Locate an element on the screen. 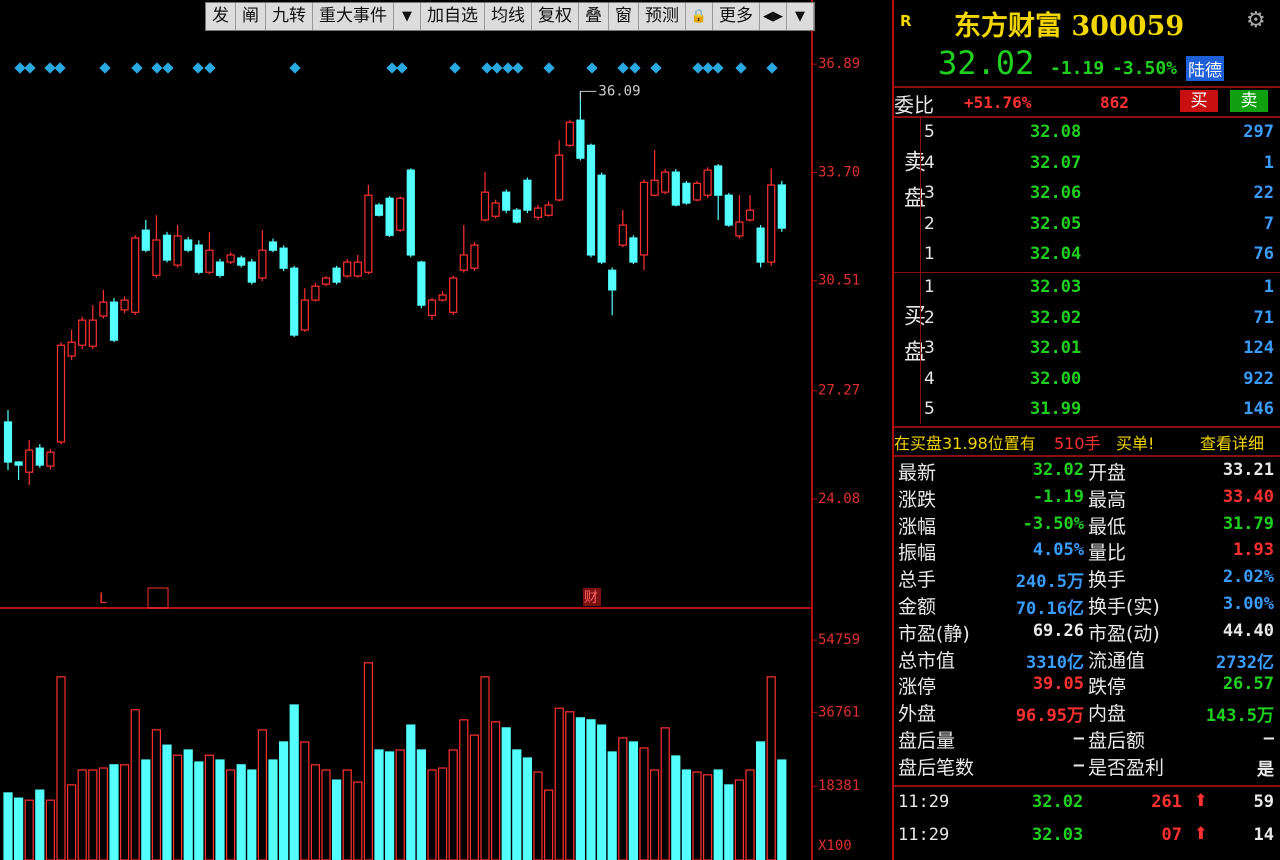 Image resolution: width=1280 pixels, height=860 pixels. settings-icon: ⚙ is located at coordinates (1256, 20).